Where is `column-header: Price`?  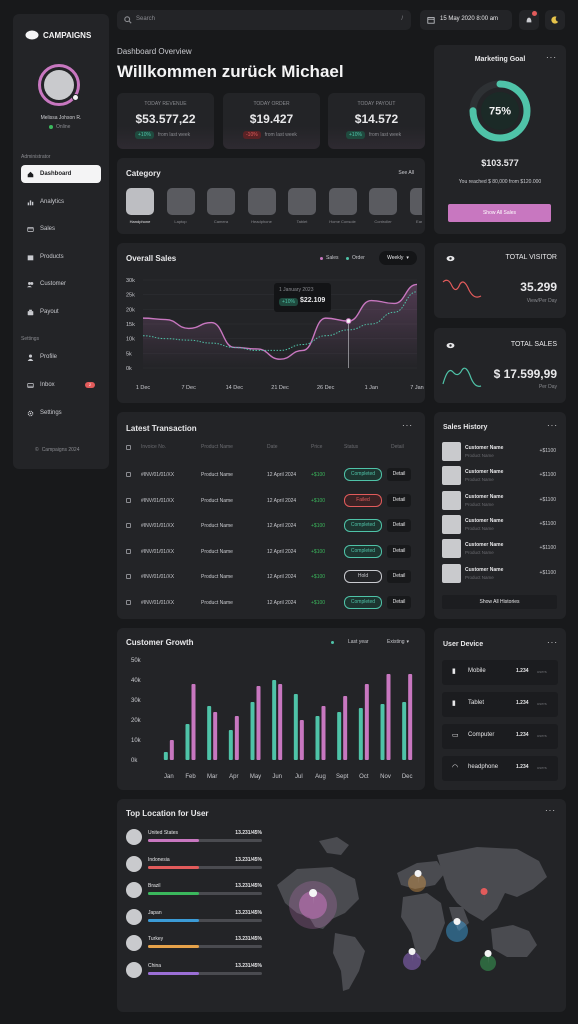
column-header: Price is located at coordinates (317, 447).